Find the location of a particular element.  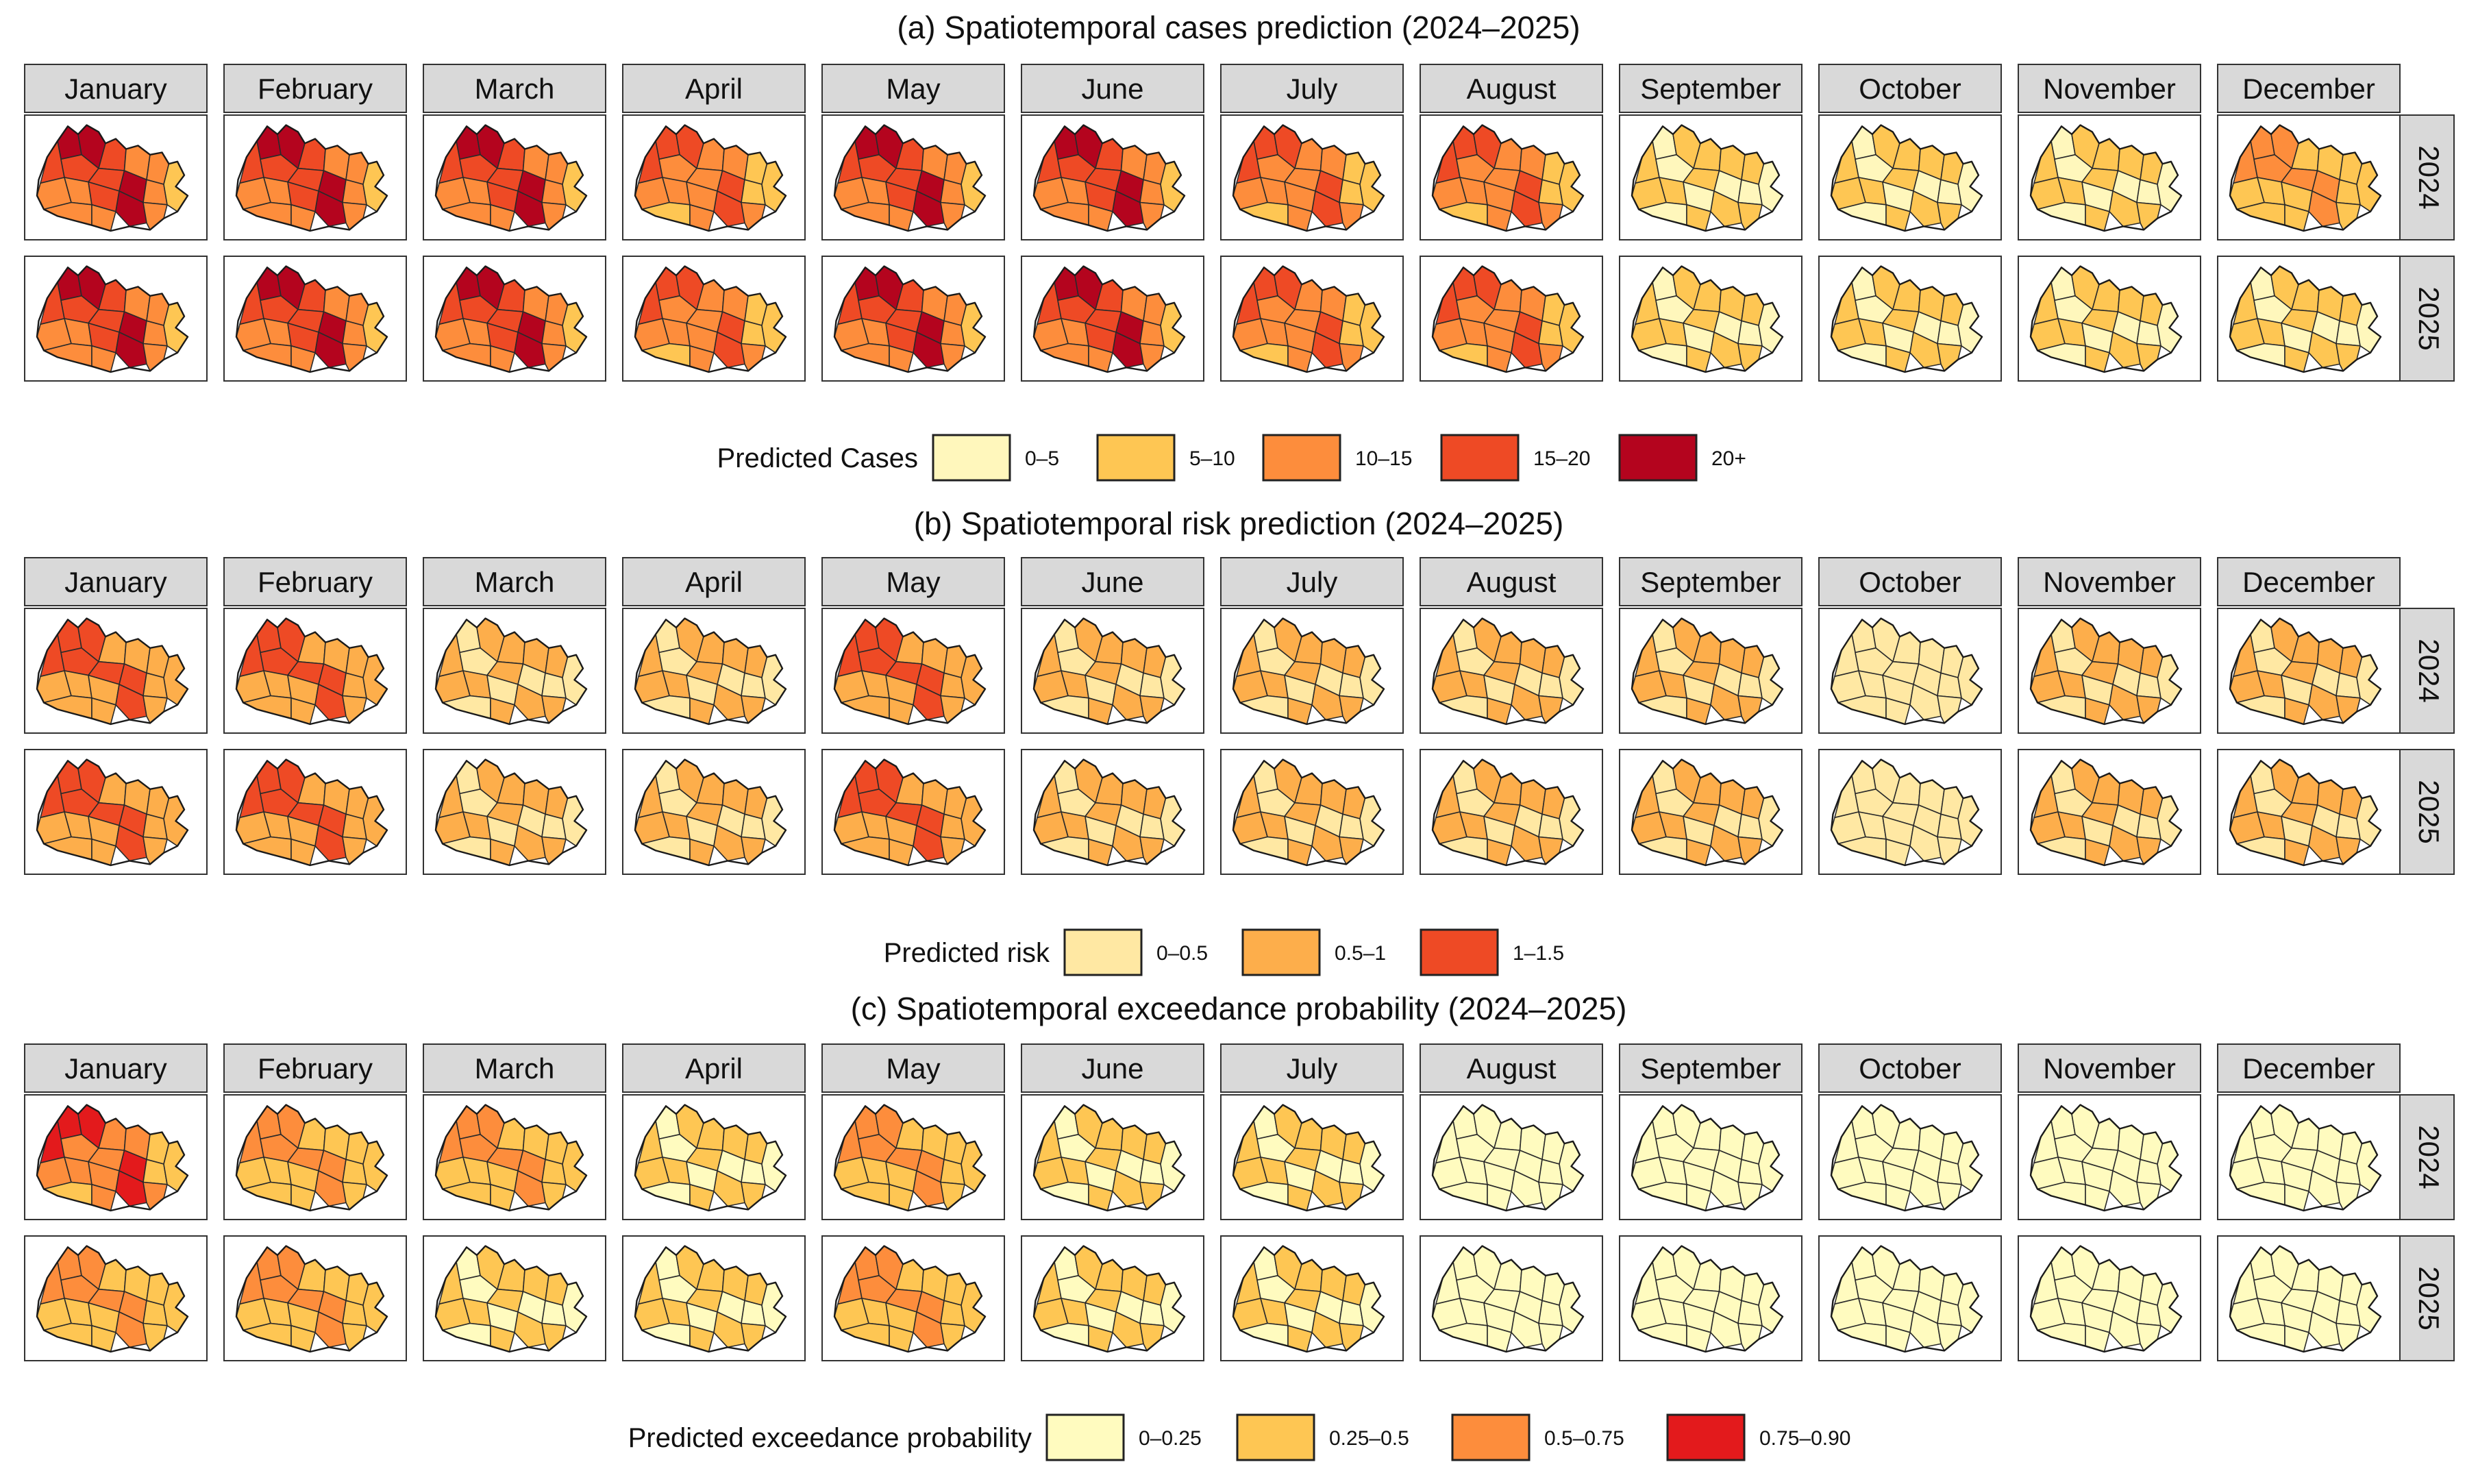

month-label: September is located at coordinates (1710, 582).